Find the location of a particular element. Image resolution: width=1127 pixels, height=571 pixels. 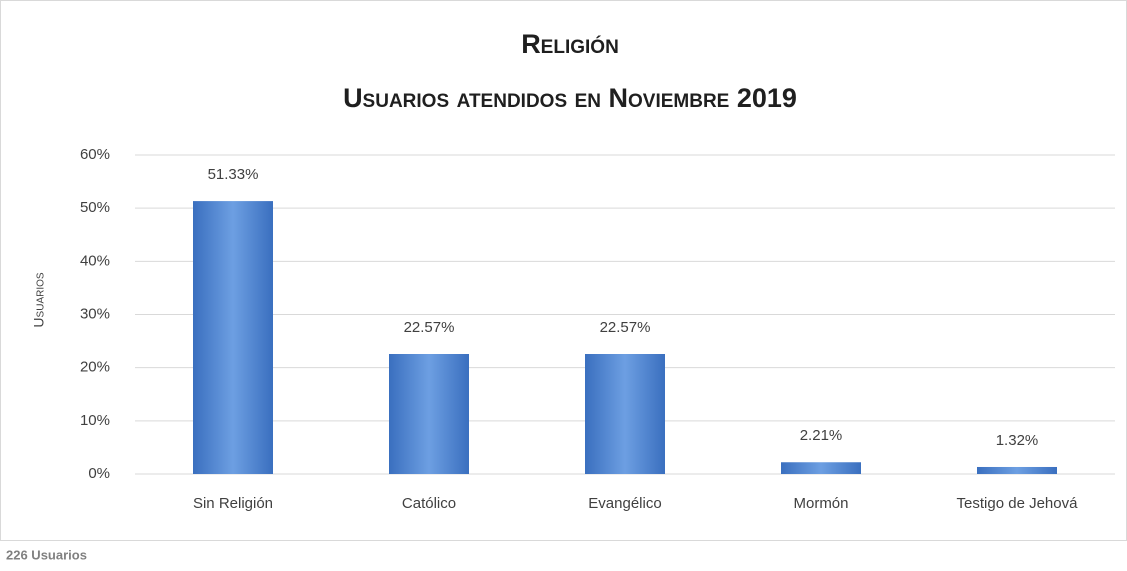

x-tick-label: Mormón is located at coordinates (820, 503).